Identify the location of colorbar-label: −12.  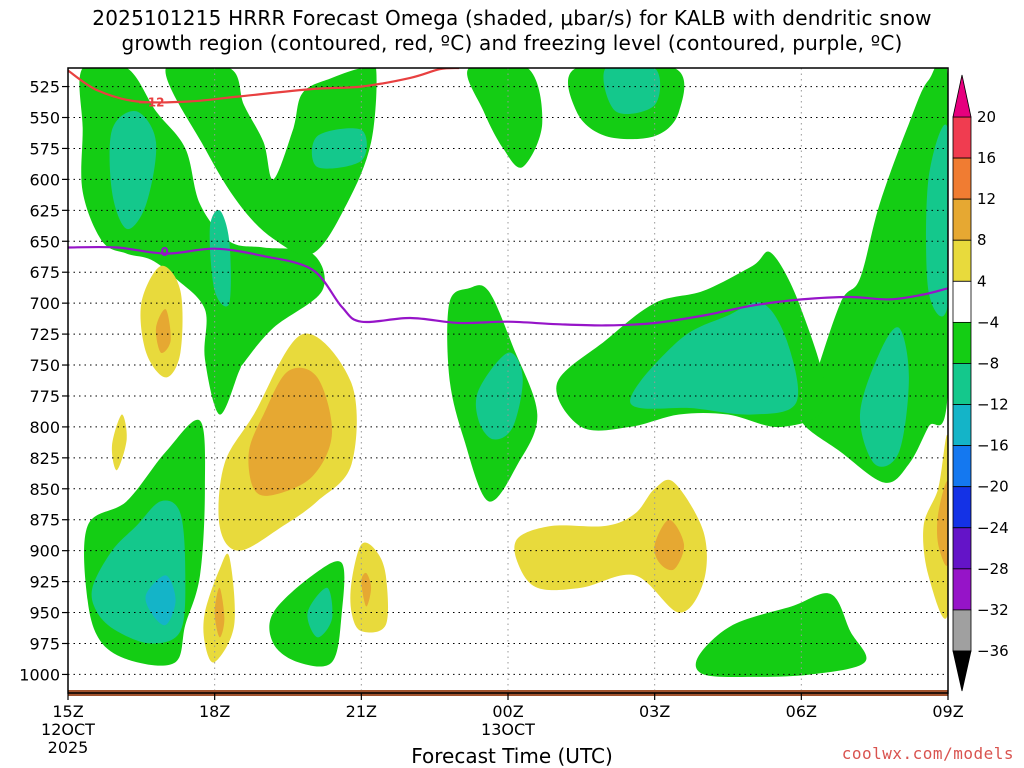
(993, 405).